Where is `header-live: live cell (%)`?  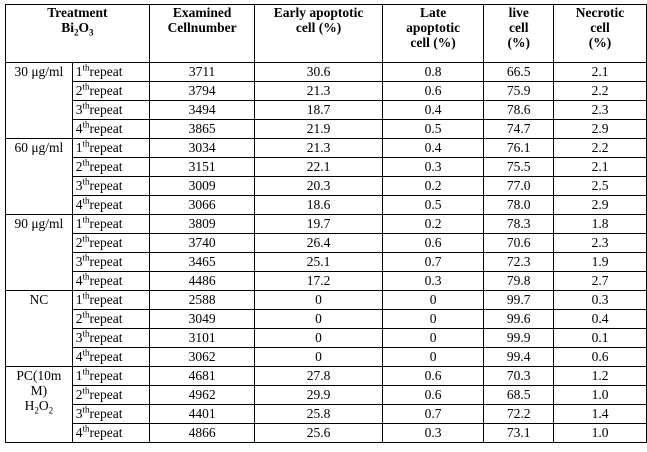
header-live: live cell (%) is located at coordinates (519, 33).